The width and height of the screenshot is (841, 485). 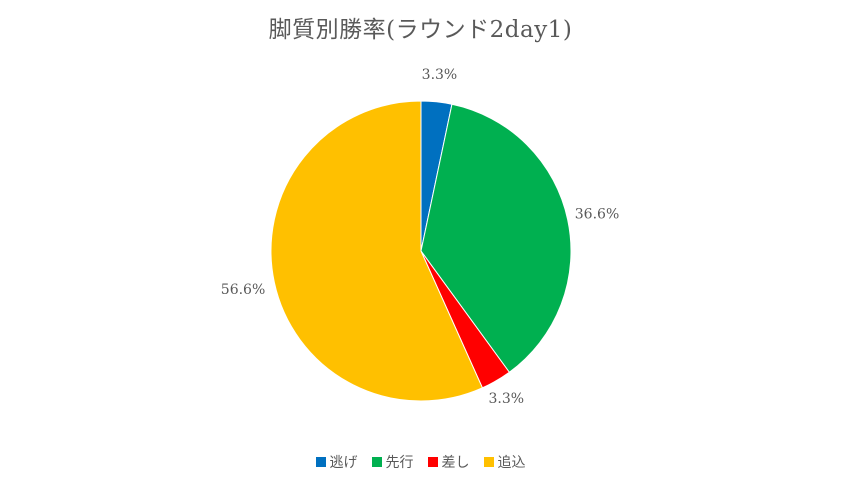 What do you see at coordinates (496, 238) in the screenshot?
I see `slice-senko` at bounding box center [496, 238].